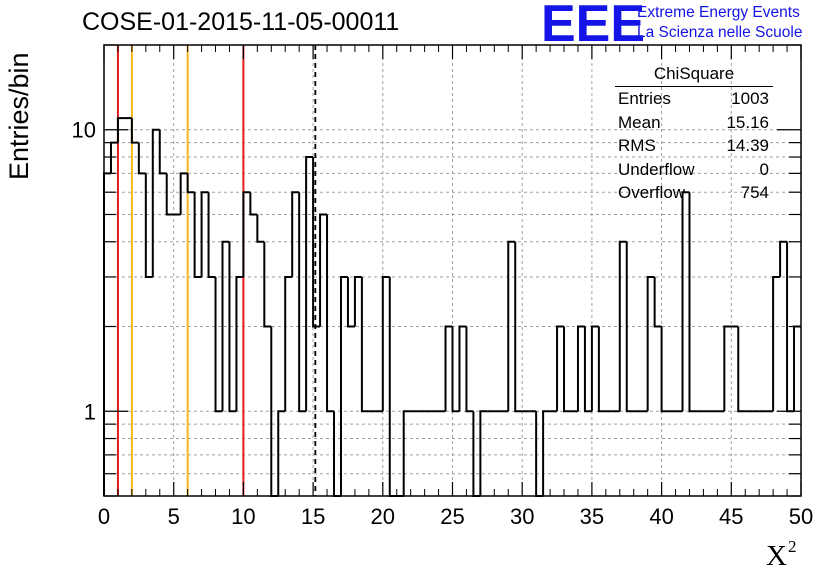 This screenshot has width=836, height=573. I want to click on stats-title: ChiSquare, so click(694, 74).